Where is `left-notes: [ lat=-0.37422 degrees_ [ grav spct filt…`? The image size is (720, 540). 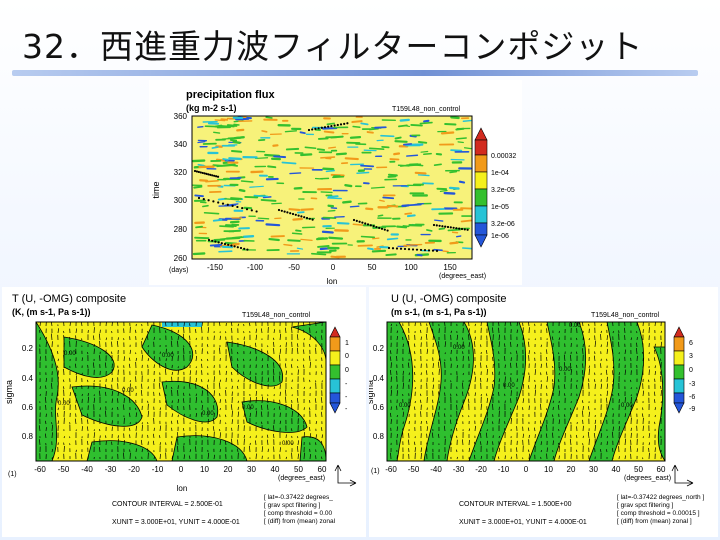 left-notes: [ lat=-0.37422 degrees_ [ grav spct filt… is located at coordinates (300, 509).